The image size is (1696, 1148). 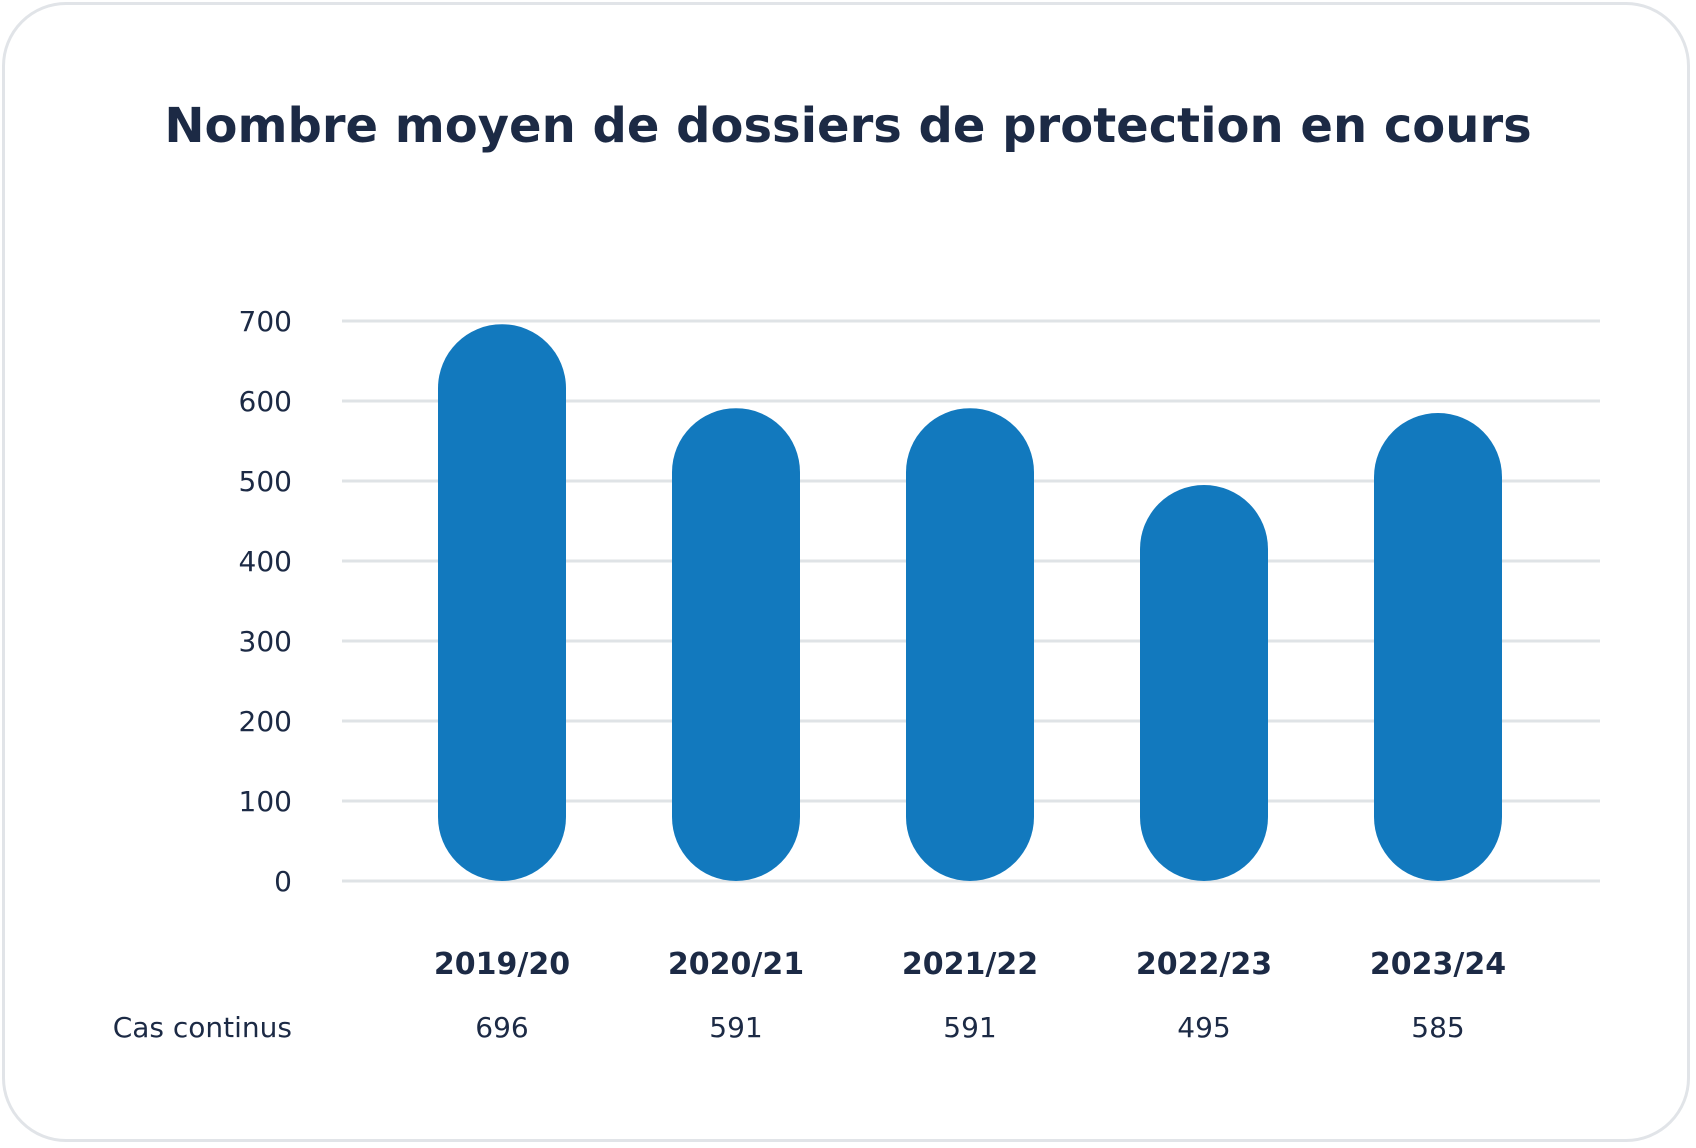 I want to click on value-label: 585, so click(x=1437, y=1027).